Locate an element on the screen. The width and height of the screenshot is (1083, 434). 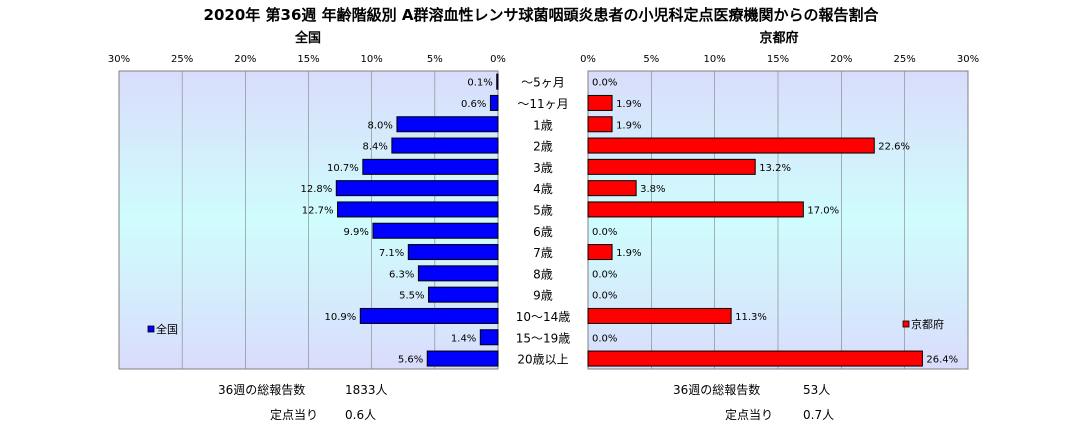
category-label: 7歳 is located at coordinates (543, 253).